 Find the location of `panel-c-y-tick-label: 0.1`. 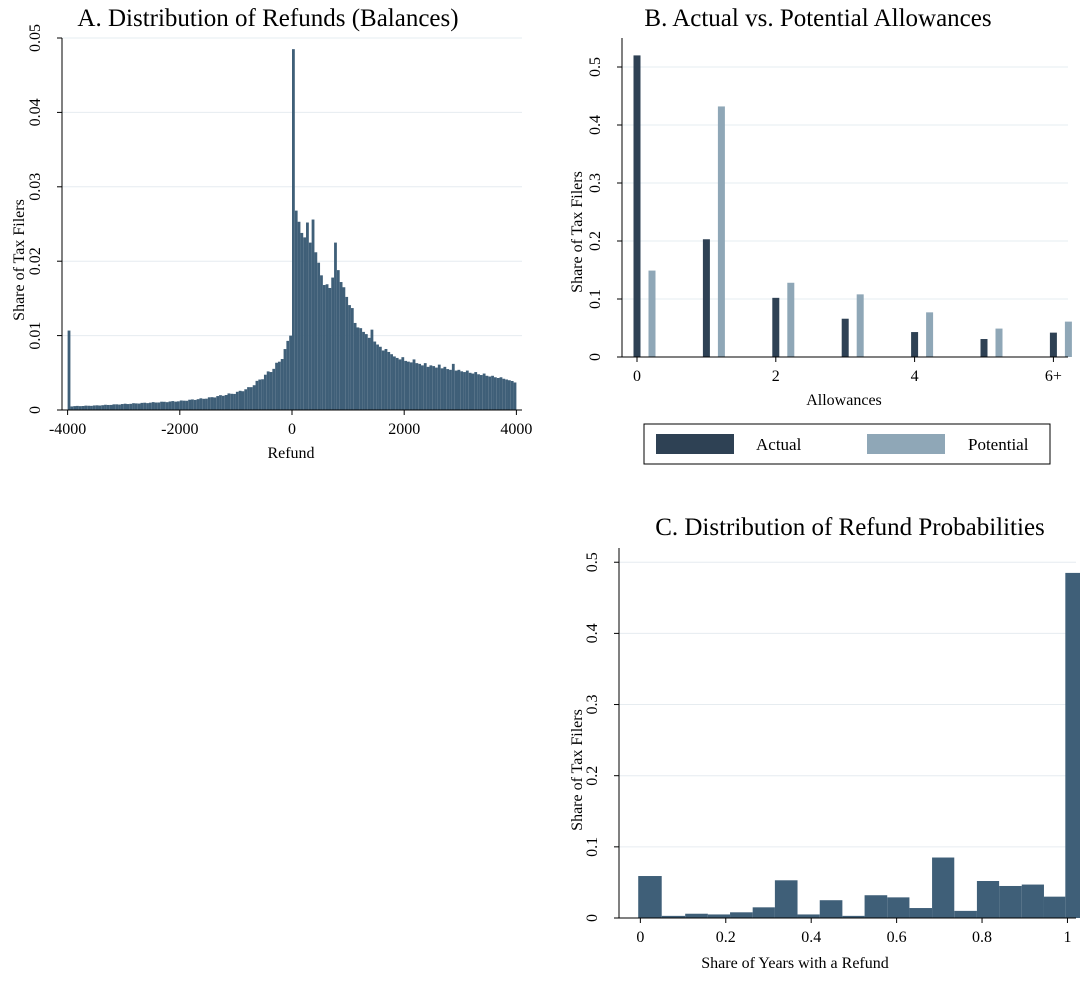

panel-c-y-tick-label: 0.1 is located at coordinates (592, 847).